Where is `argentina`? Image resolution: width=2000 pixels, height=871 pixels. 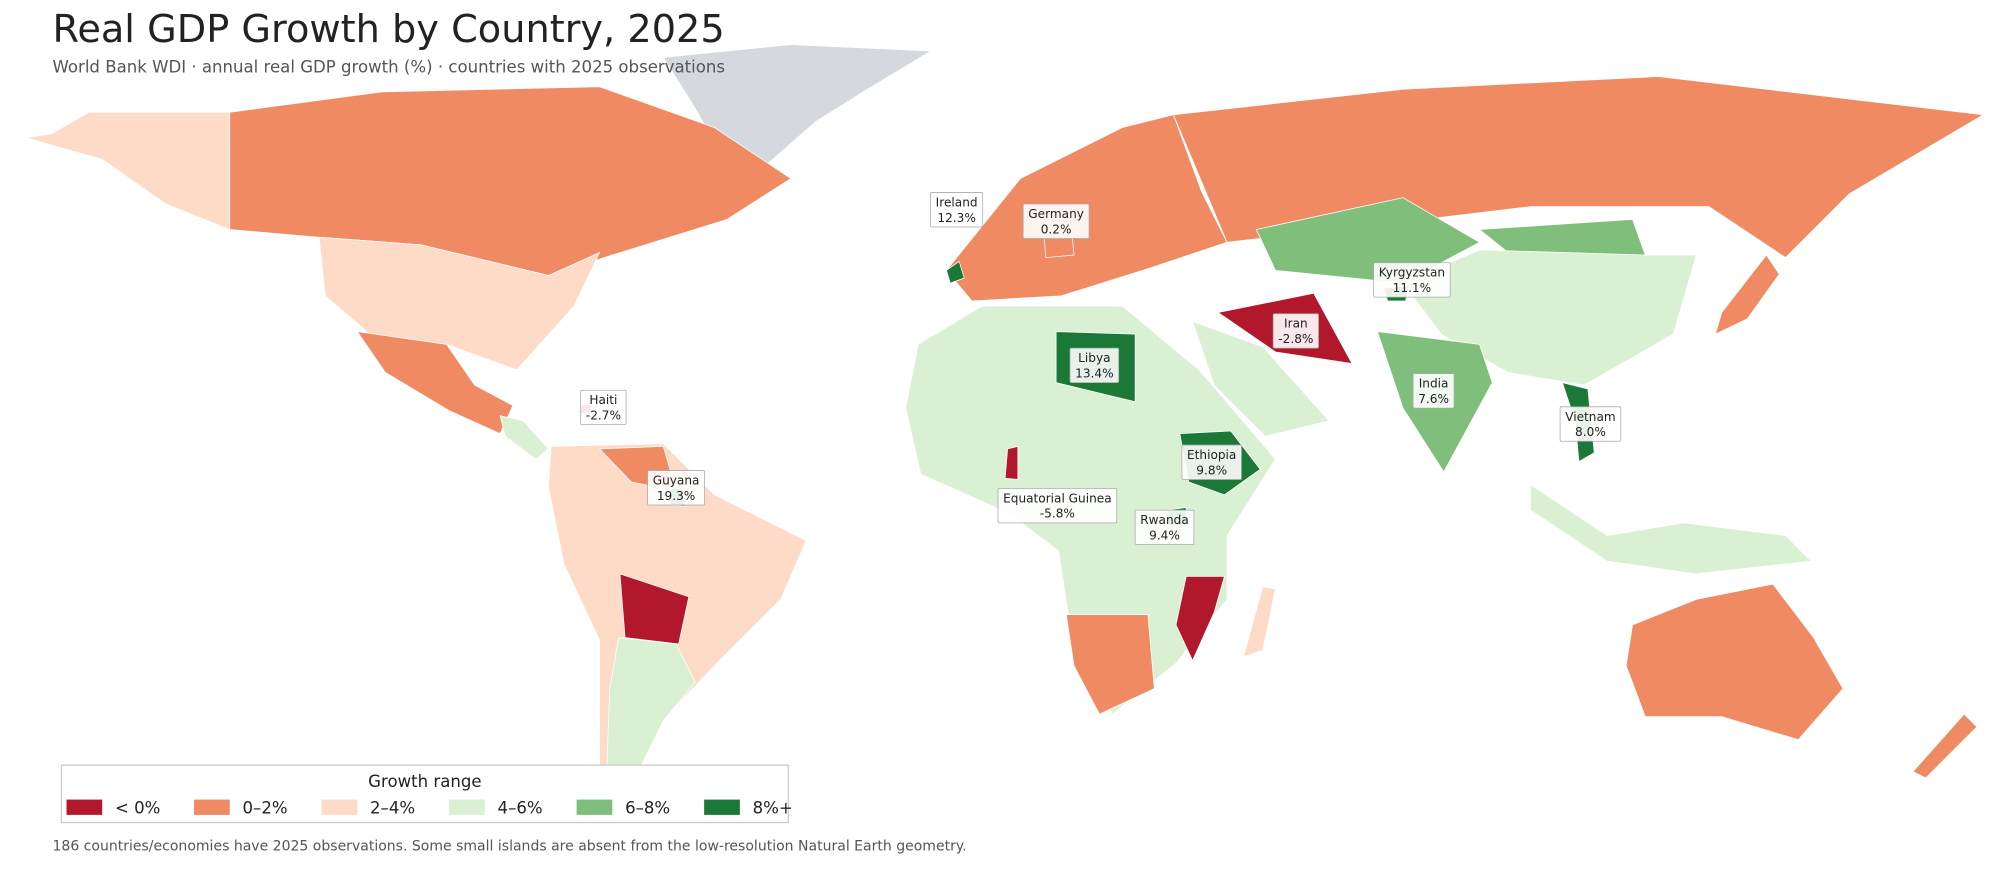
argentina is located at coordinates (650, 715).